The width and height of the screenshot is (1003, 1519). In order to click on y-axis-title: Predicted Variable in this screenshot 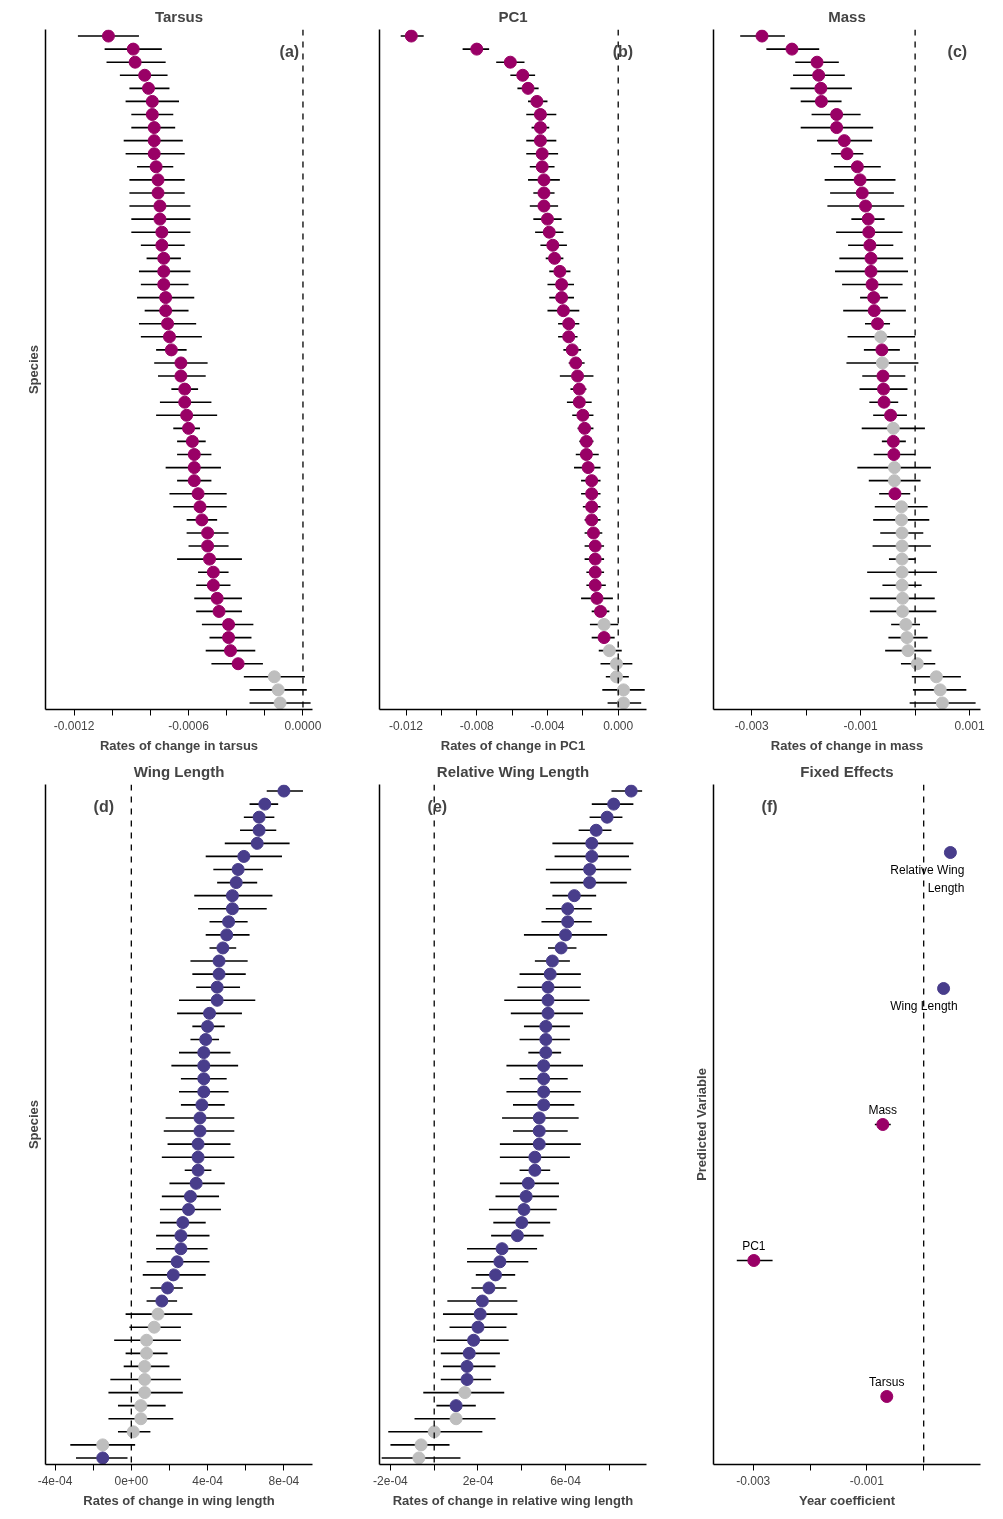, I will do `click(701, 1124)`.